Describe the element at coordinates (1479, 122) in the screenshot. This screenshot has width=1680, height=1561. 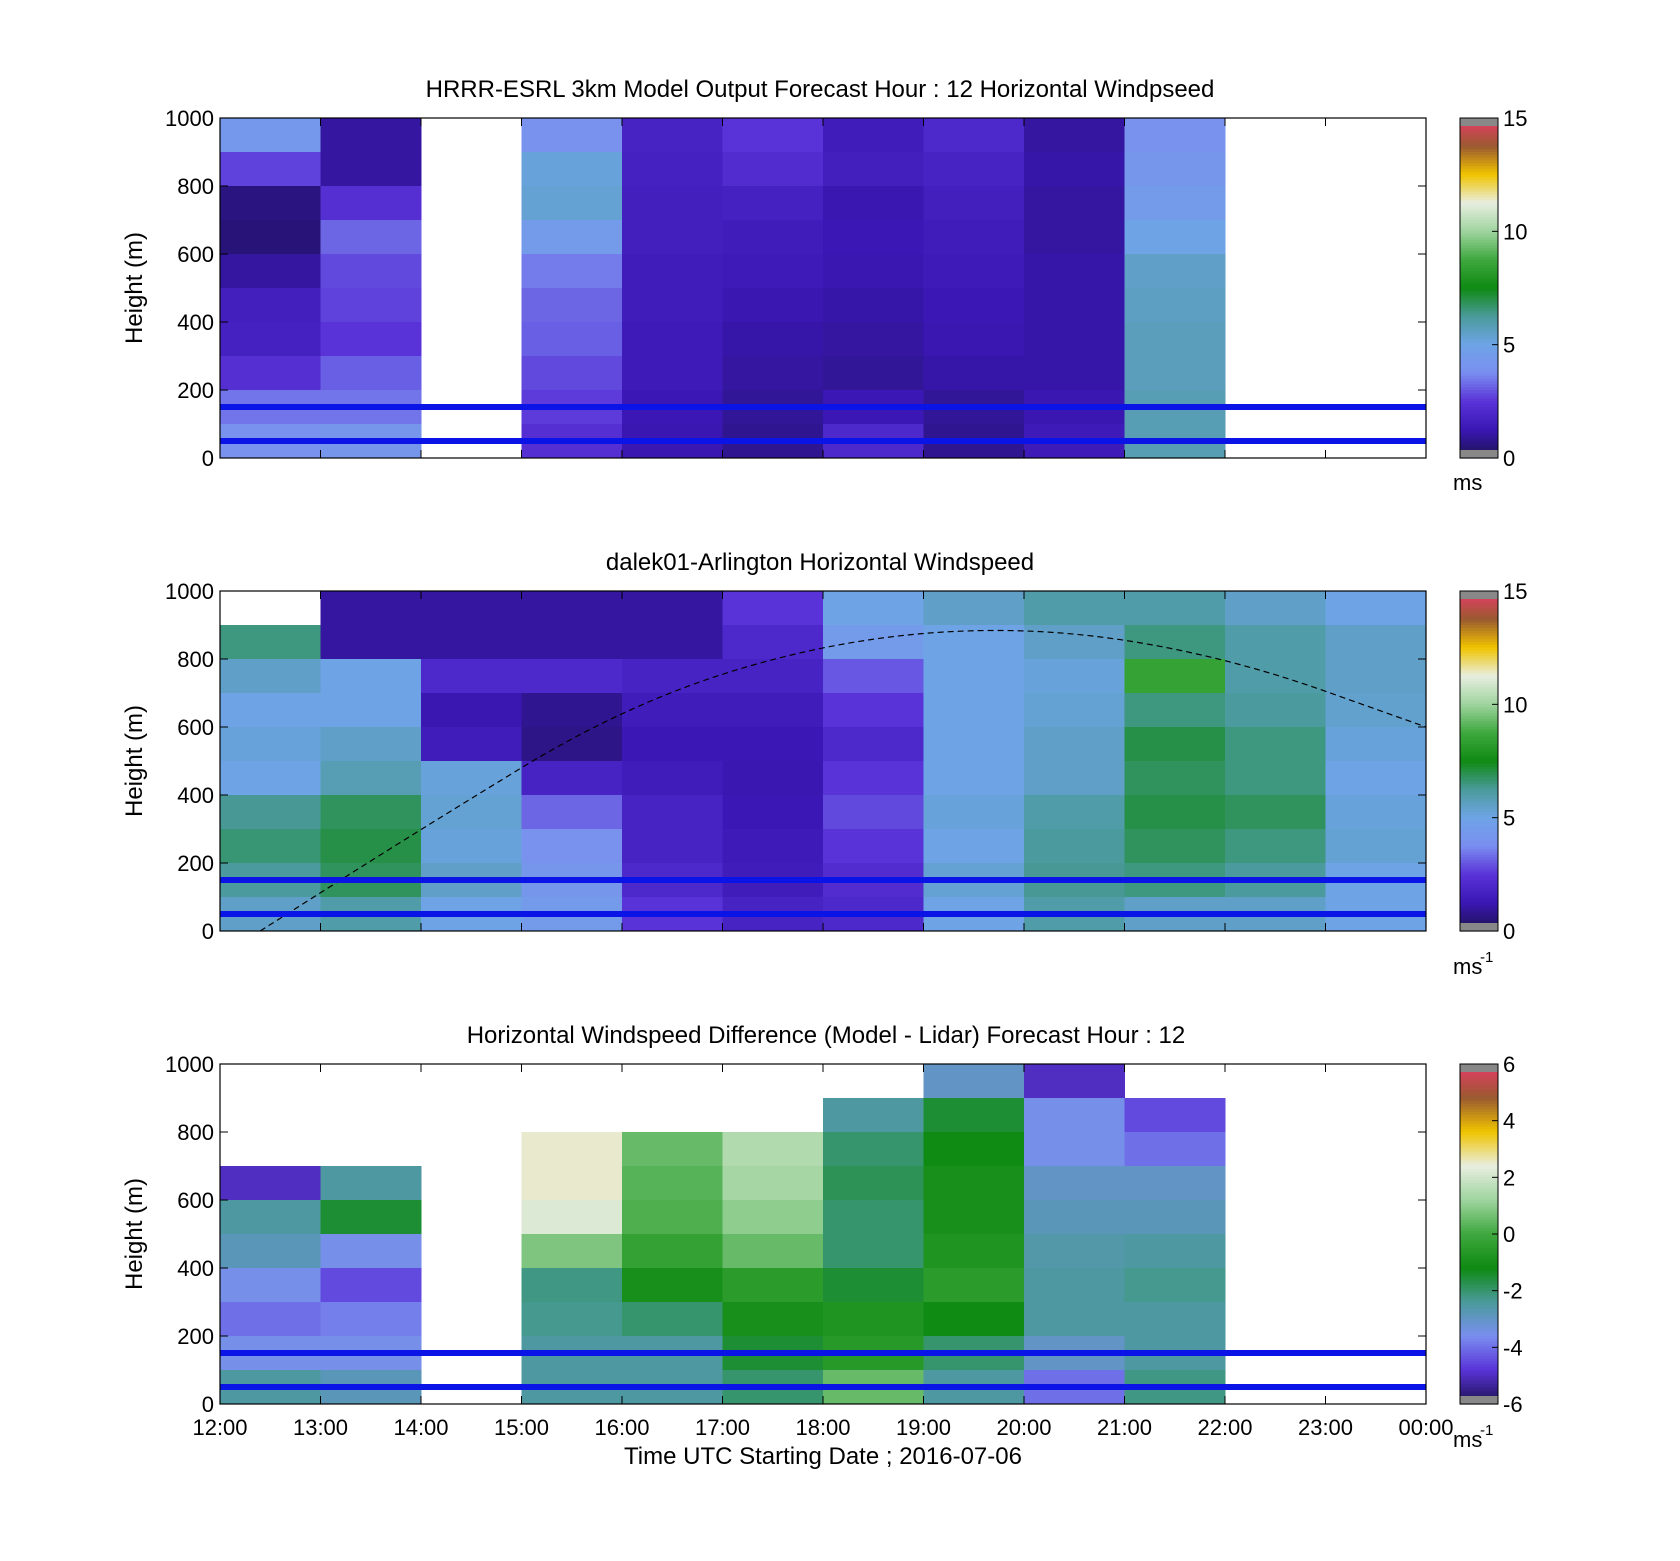
I see `colorbar-over-cap` at that location.